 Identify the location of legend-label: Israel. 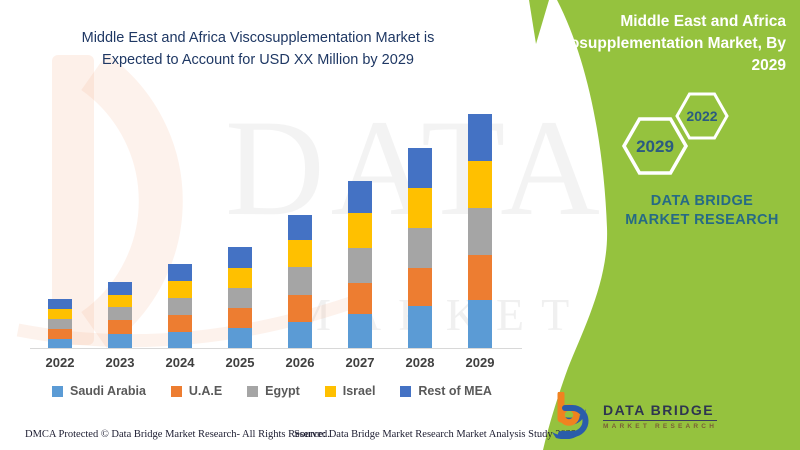
(359, 391).